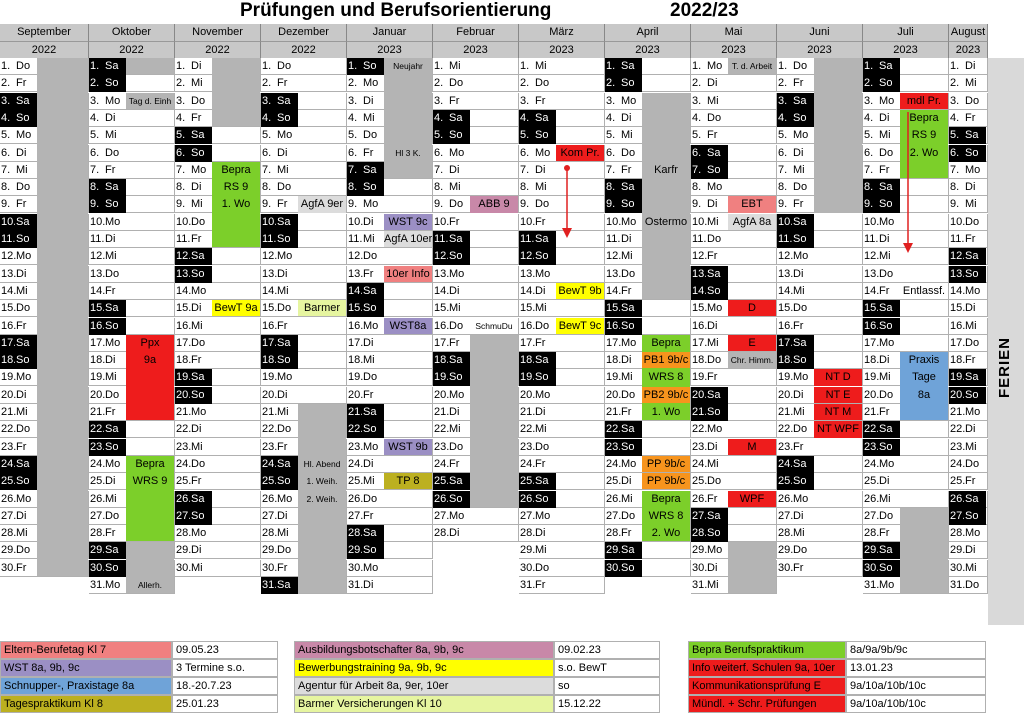  Describe the element at coordinates (783, 152) in the screenshot. I see `day-number: 6.` at that location.